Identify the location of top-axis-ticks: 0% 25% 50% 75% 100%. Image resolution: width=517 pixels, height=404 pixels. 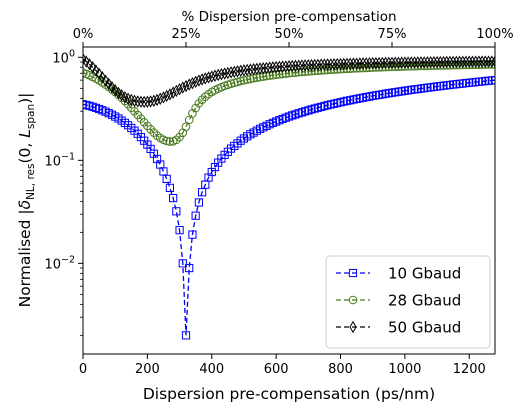
(293, 37).